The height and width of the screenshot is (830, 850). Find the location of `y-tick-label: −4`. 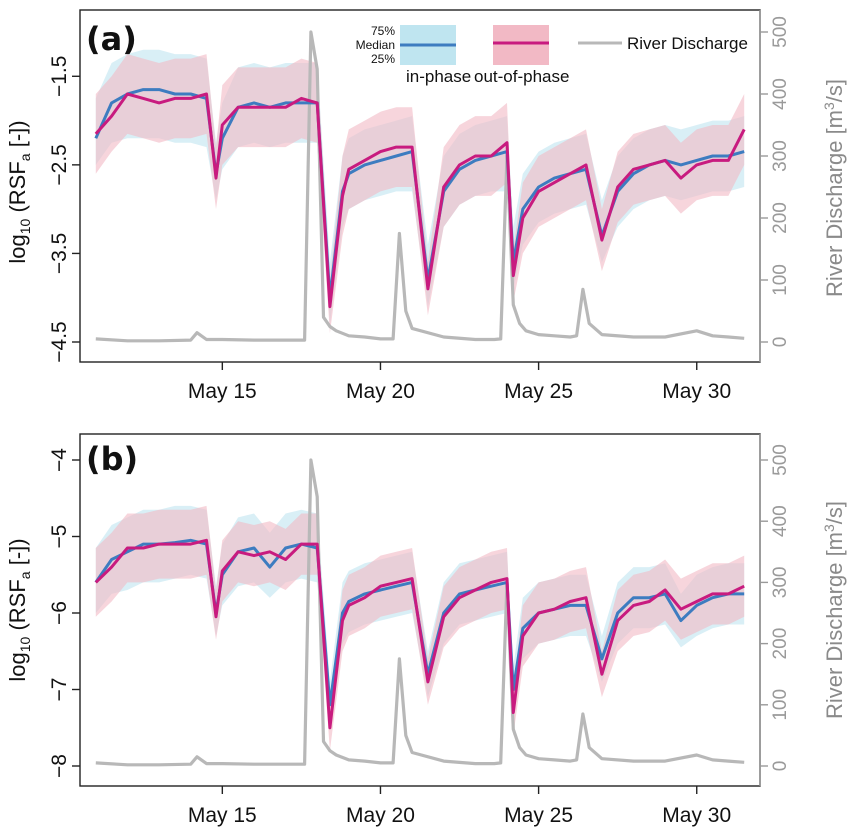

y-tick-label: −4 is located at coordinates (59, 460).